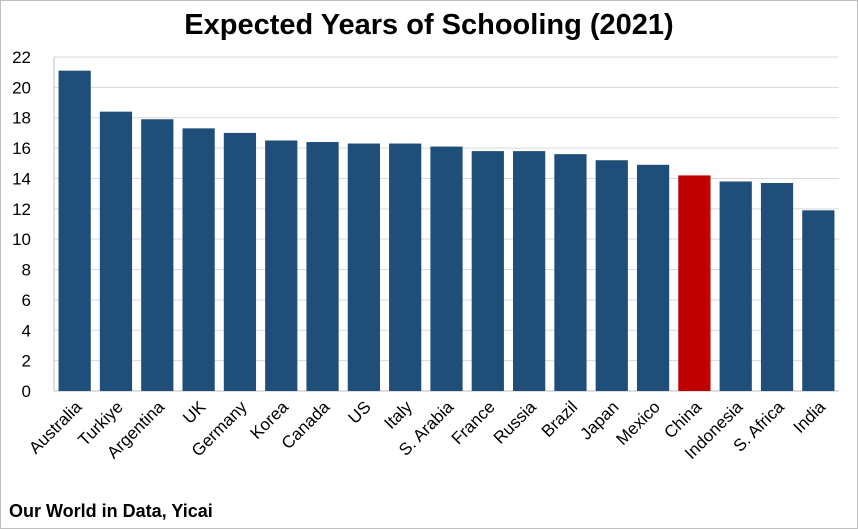 This screenshot has height=529, width=858. What do you see at coordinates (74, 230) in the screenshot?
I see `bar-australia` at bounding box center [74, 230].